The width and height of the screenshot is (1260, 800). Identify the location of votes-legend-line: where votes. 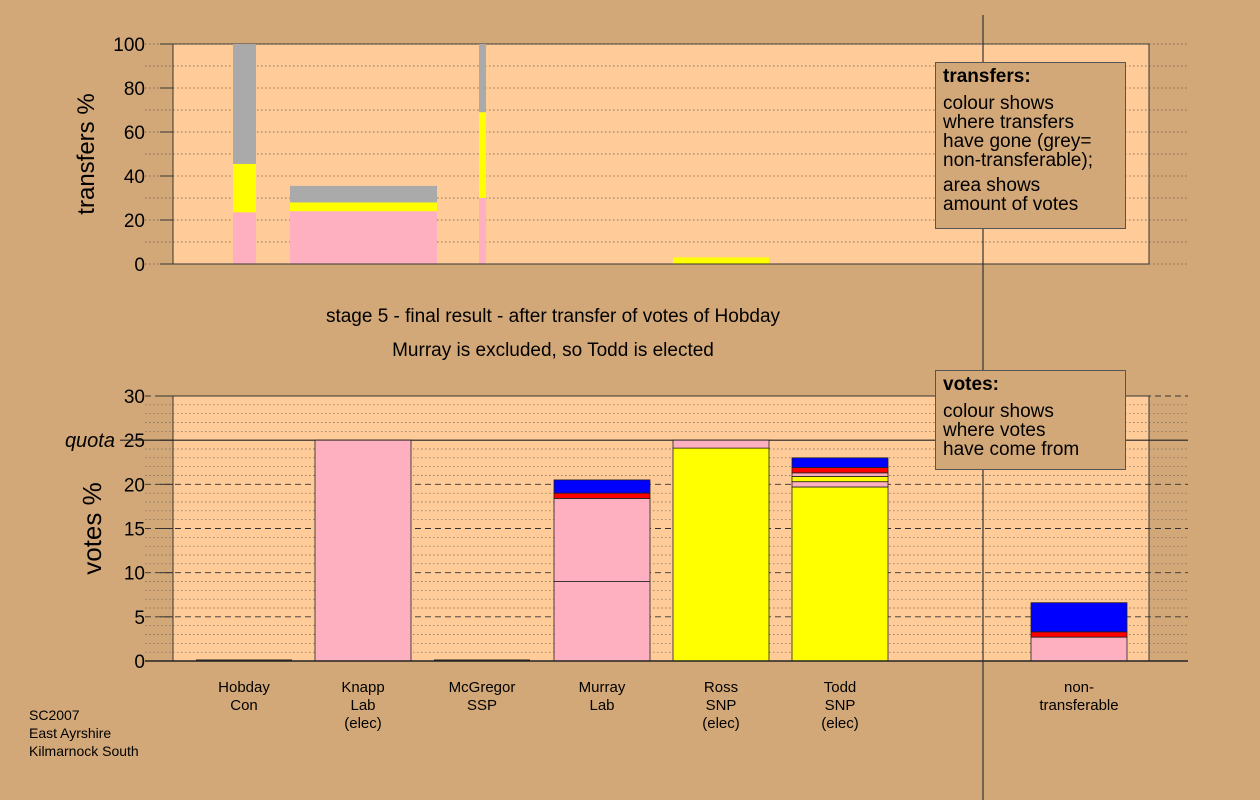
(994, 430).